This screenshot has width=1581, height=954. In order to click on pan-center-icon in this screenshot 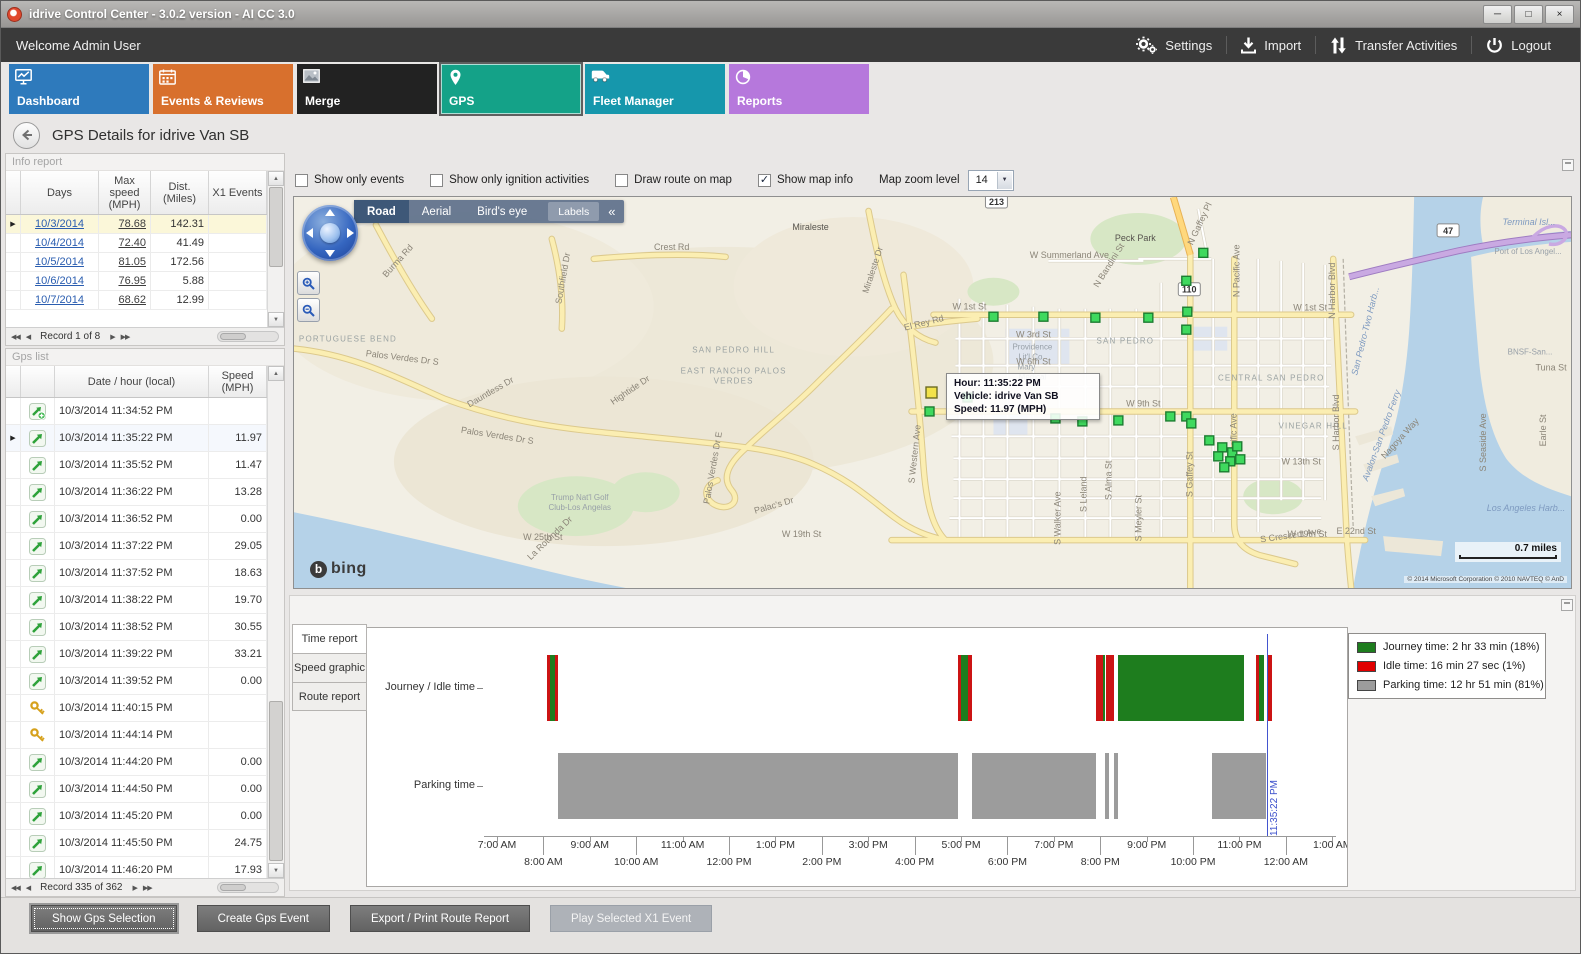, I will do `click(330, 233)`.